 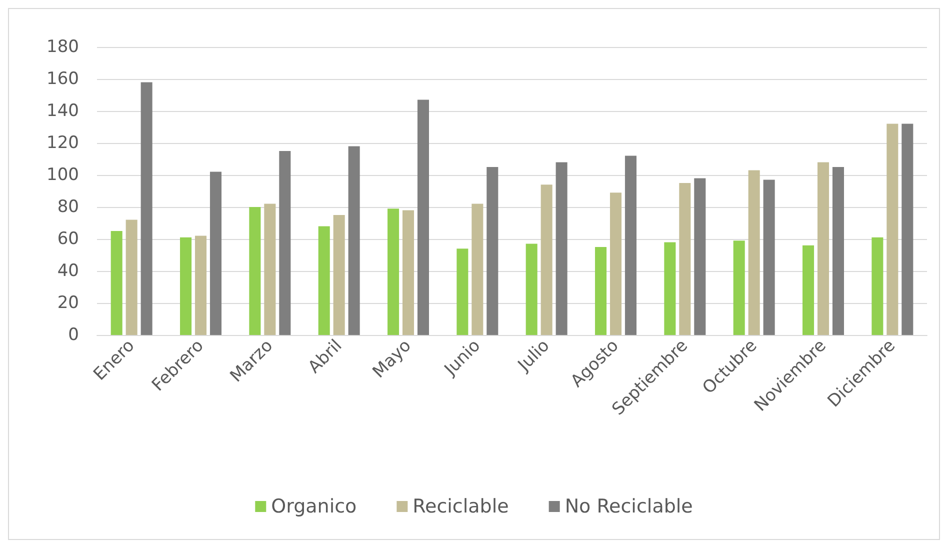 What do you see at coordinates (68, 239) in the screenshot?
I see `y-tick-label: 60` at bounding box center [68, 239].